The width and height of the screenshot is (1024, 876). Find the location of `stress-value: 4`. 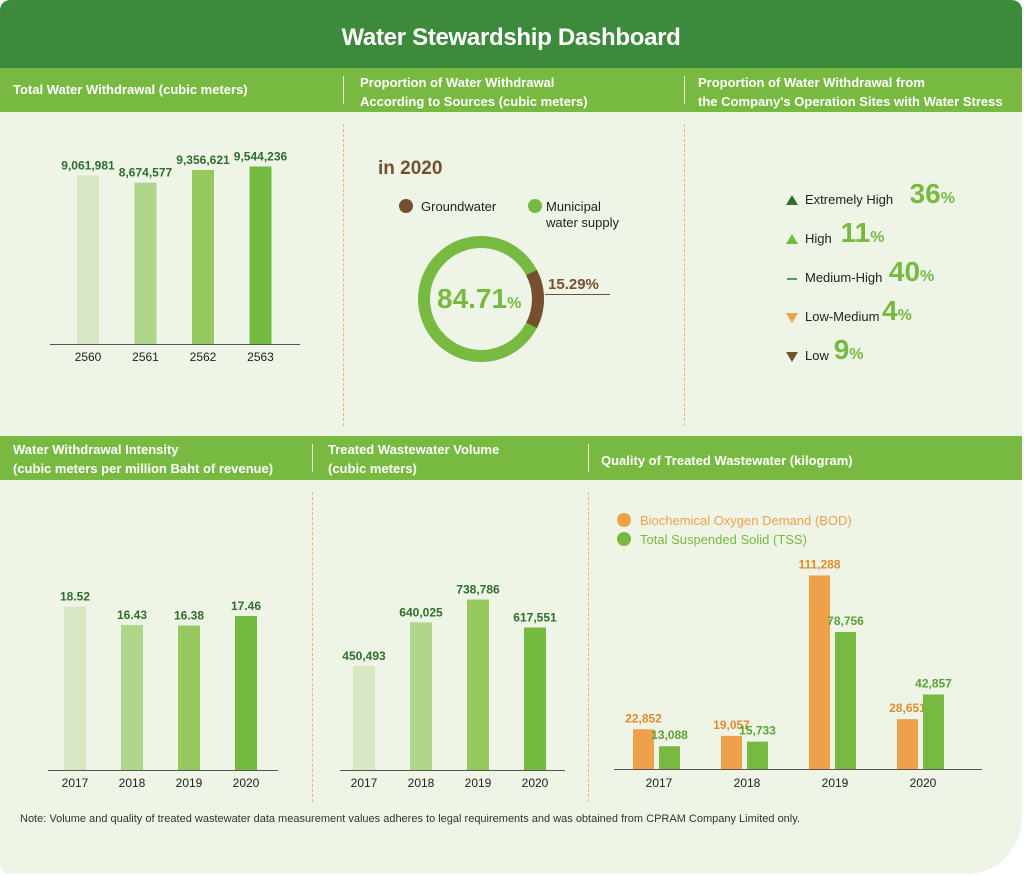

stress-value: 4 is located at coordinates (890, 310).